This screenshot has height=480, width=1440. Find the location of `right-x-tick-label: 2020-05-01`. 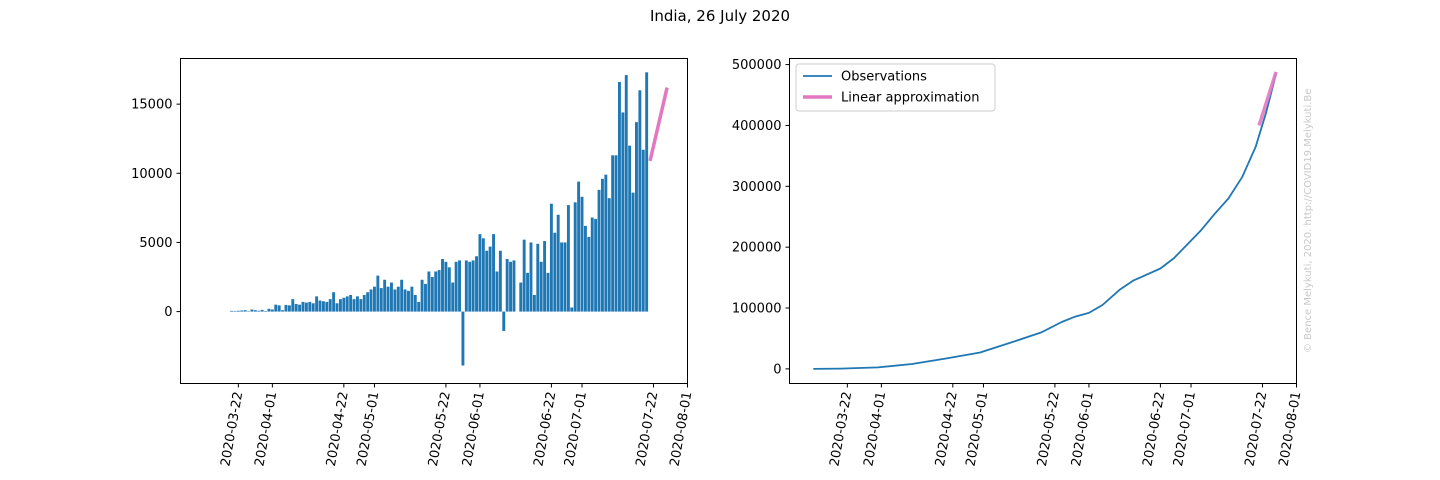

right-x-tick-label: 2020-05-01 is located at coordinates (977, 429).